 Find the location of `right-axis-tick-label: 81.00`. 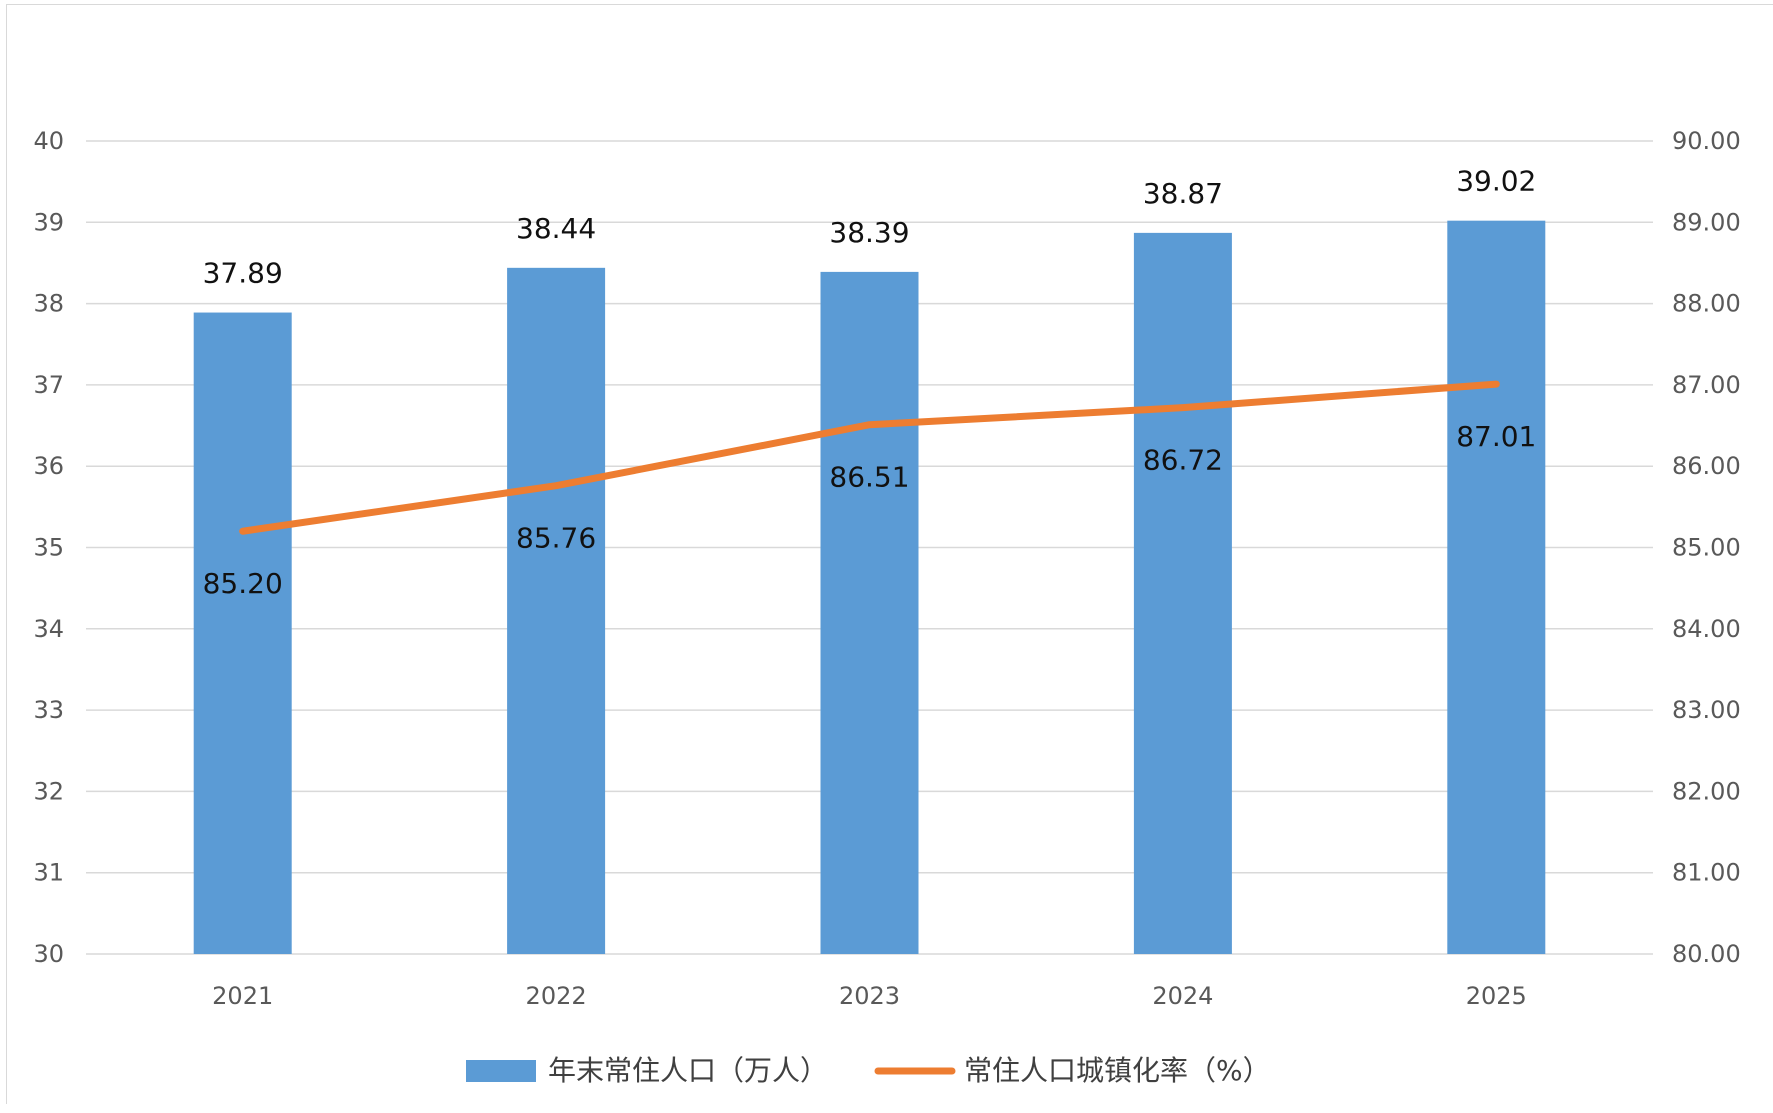

right-axis-tick-label: 81.00 is located at coordinates (1706, 873).